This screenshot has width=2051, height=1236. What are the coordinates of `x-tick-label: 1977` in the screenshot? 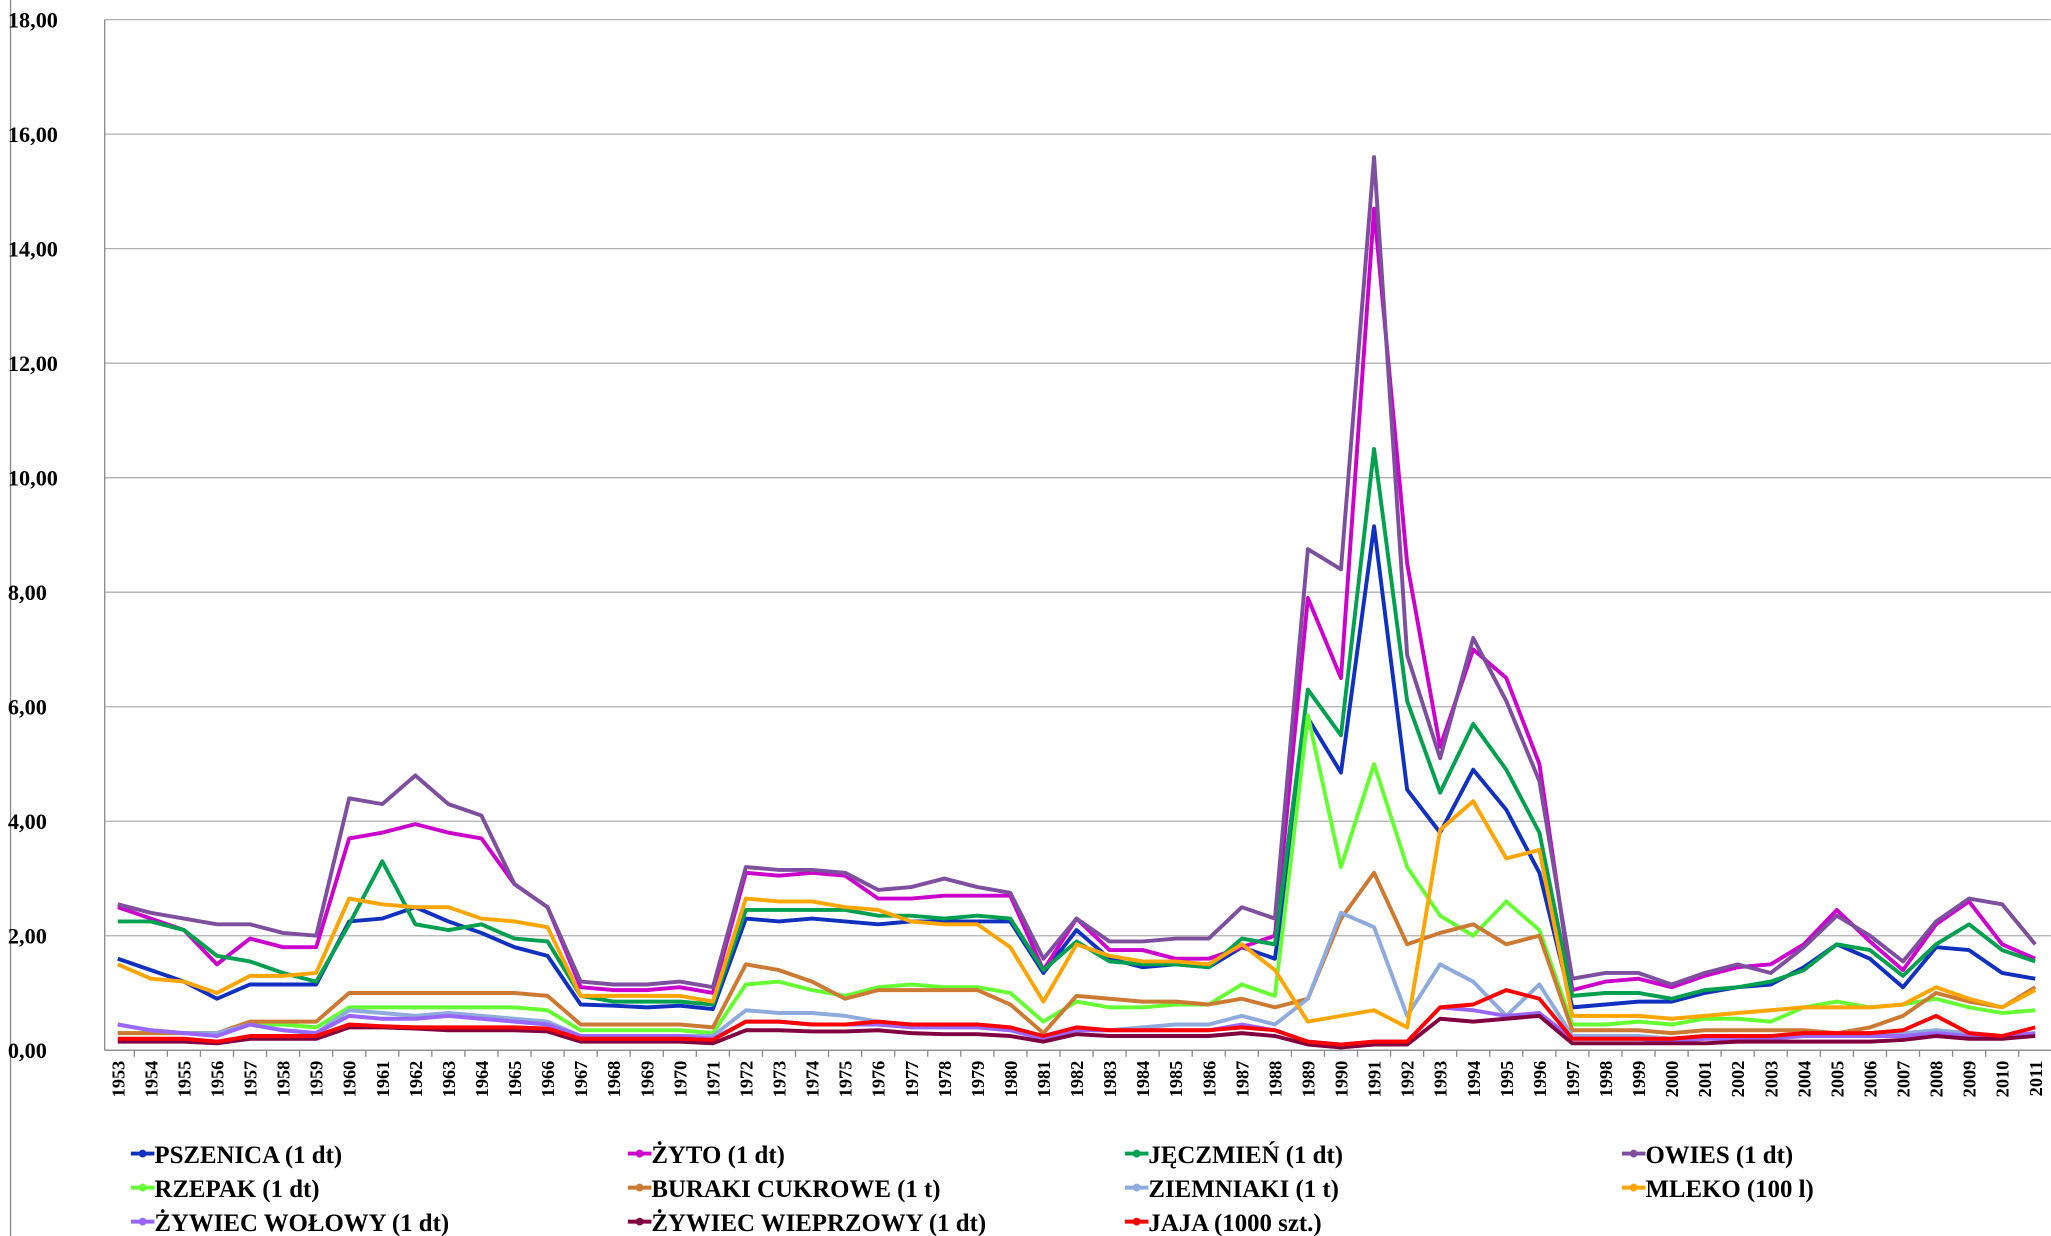 It's located at (912, 1079).